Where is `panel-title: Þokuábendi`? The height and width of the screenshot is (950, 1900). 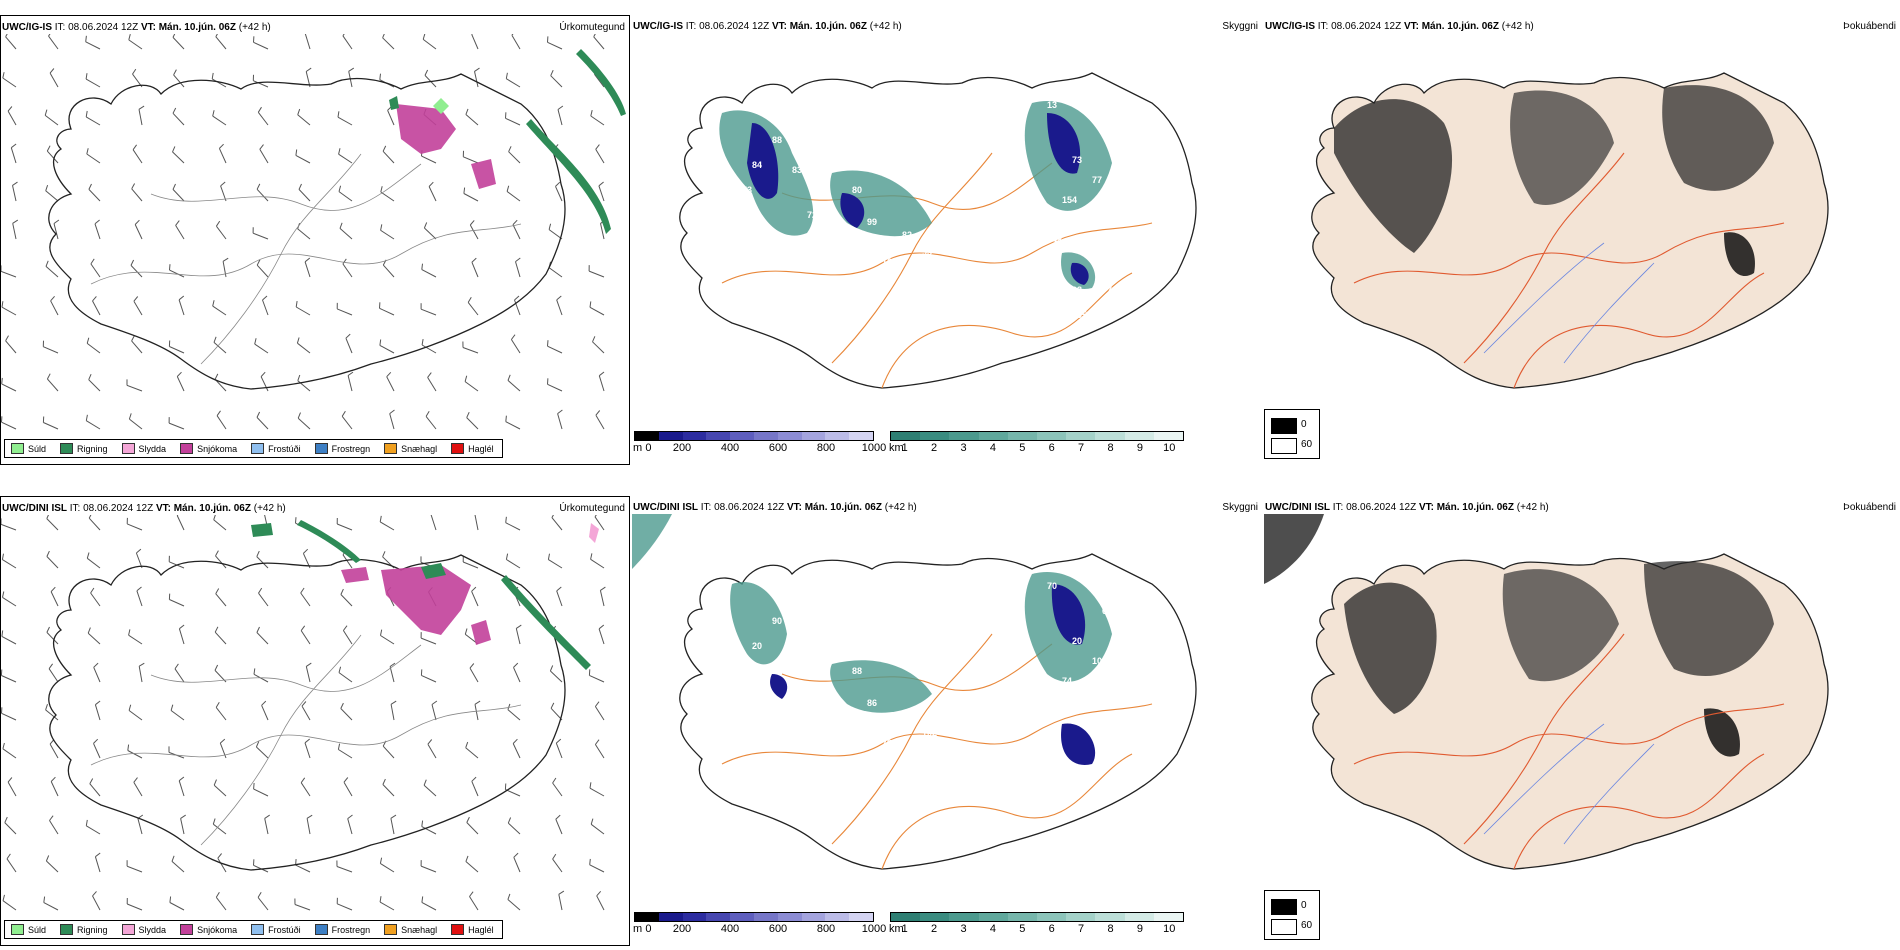
panel-title: Þokuábendi is located at coordinates (1869, 507).